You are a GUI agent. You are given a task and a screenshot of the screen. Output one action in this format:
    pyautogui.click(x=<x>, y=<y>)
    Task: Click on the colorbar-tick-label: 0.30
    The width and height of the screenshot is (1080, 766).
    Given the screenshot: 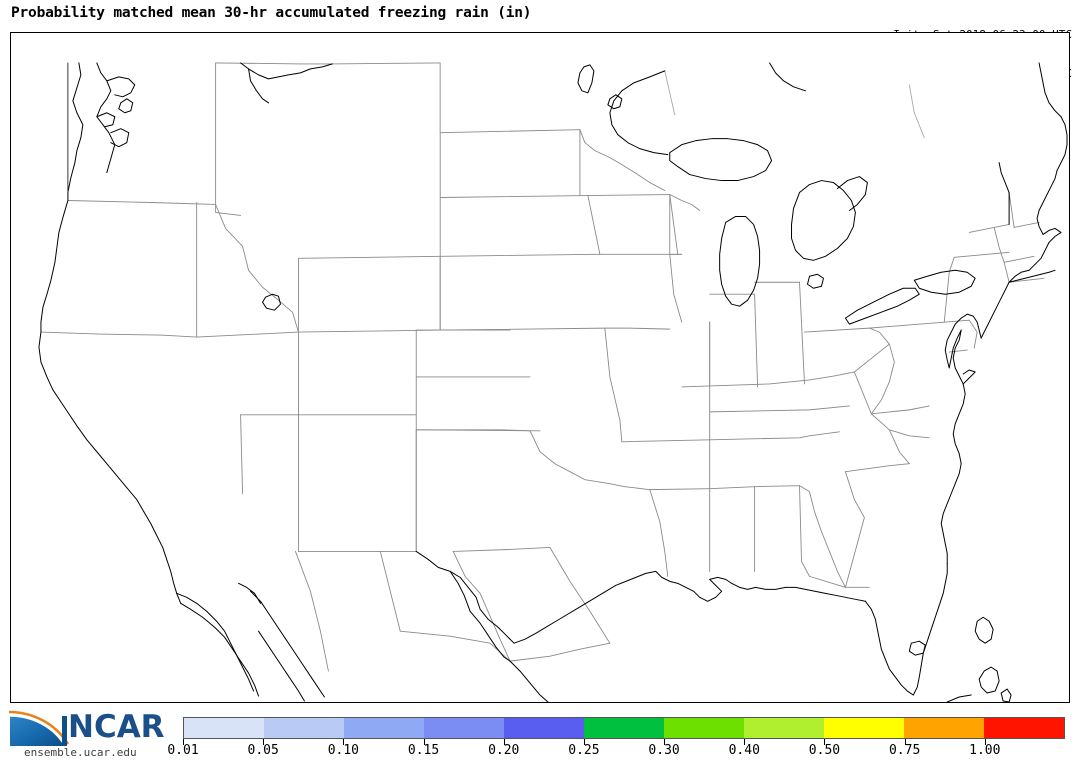 What is the action you would take?
    pyautogui.click(x=664, y=750)
    